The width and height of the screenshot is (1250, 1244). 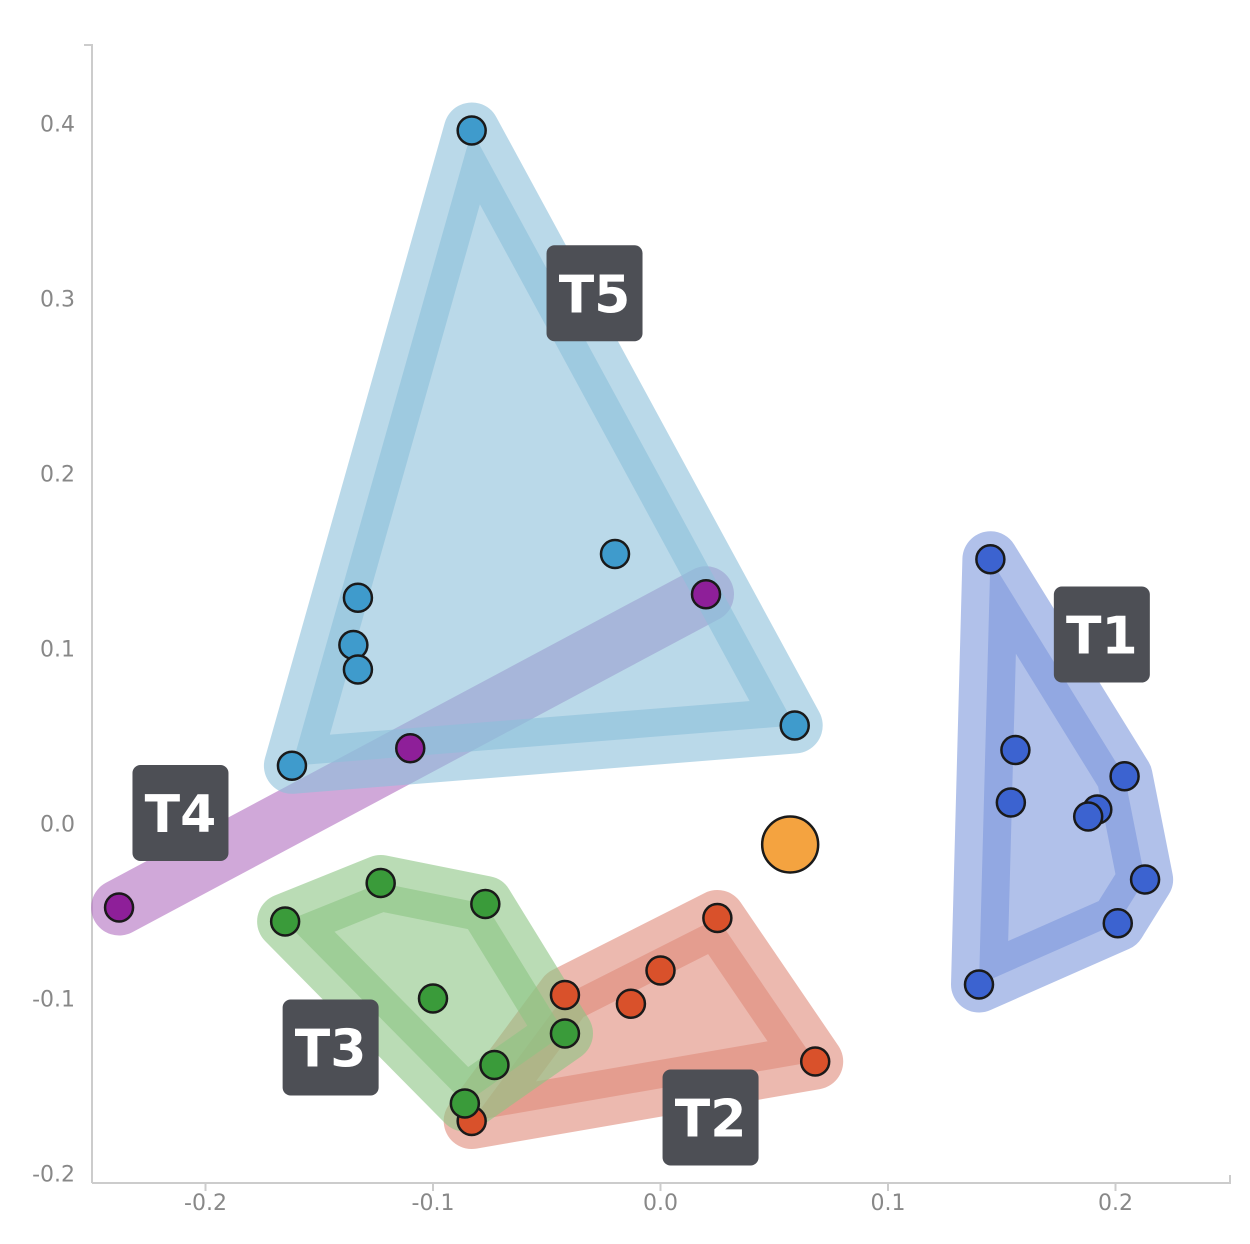 What do you see at coordinates (88, 613) in the screenshot?
I see `y-axis-line` at bounding box center [88, 613].